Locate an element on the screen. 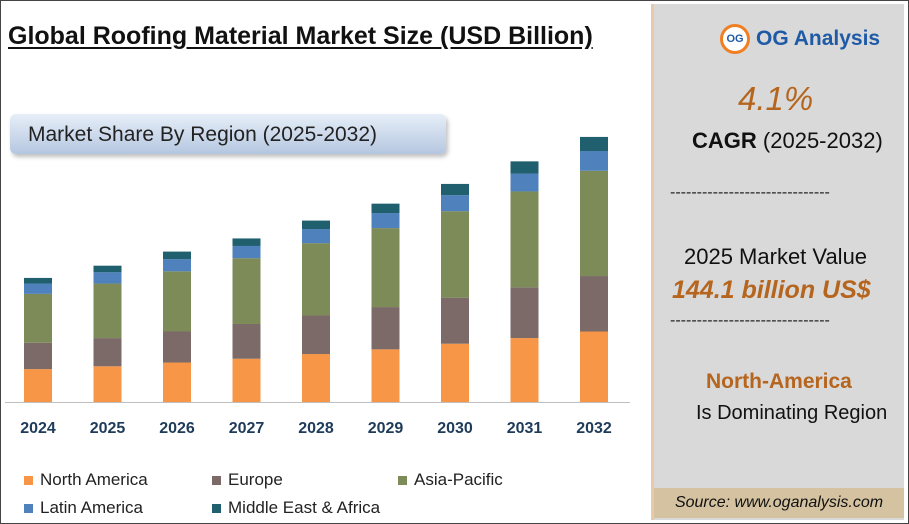 The height and width of the screenshot is (524, 909). legend-label: Europe is located at coordinates (255, 479).